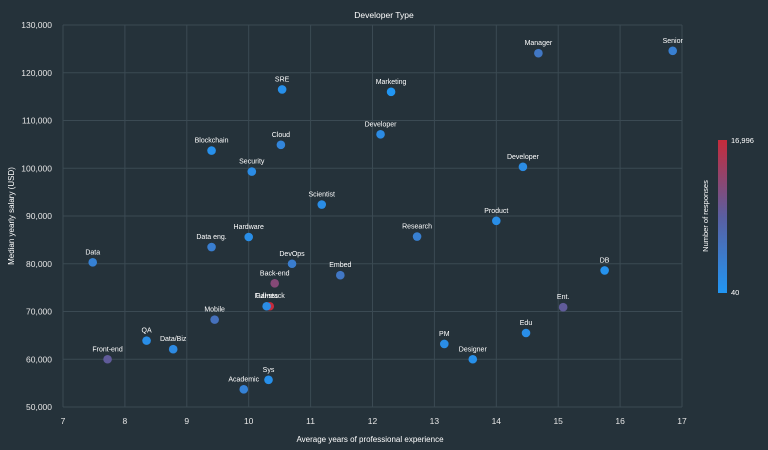 This screenshot has width=768, height=450. What do you see at coordinates (391, 82) in the screenshot?
I see `data-point-label: Marketing` at bounding box center [391, 82].